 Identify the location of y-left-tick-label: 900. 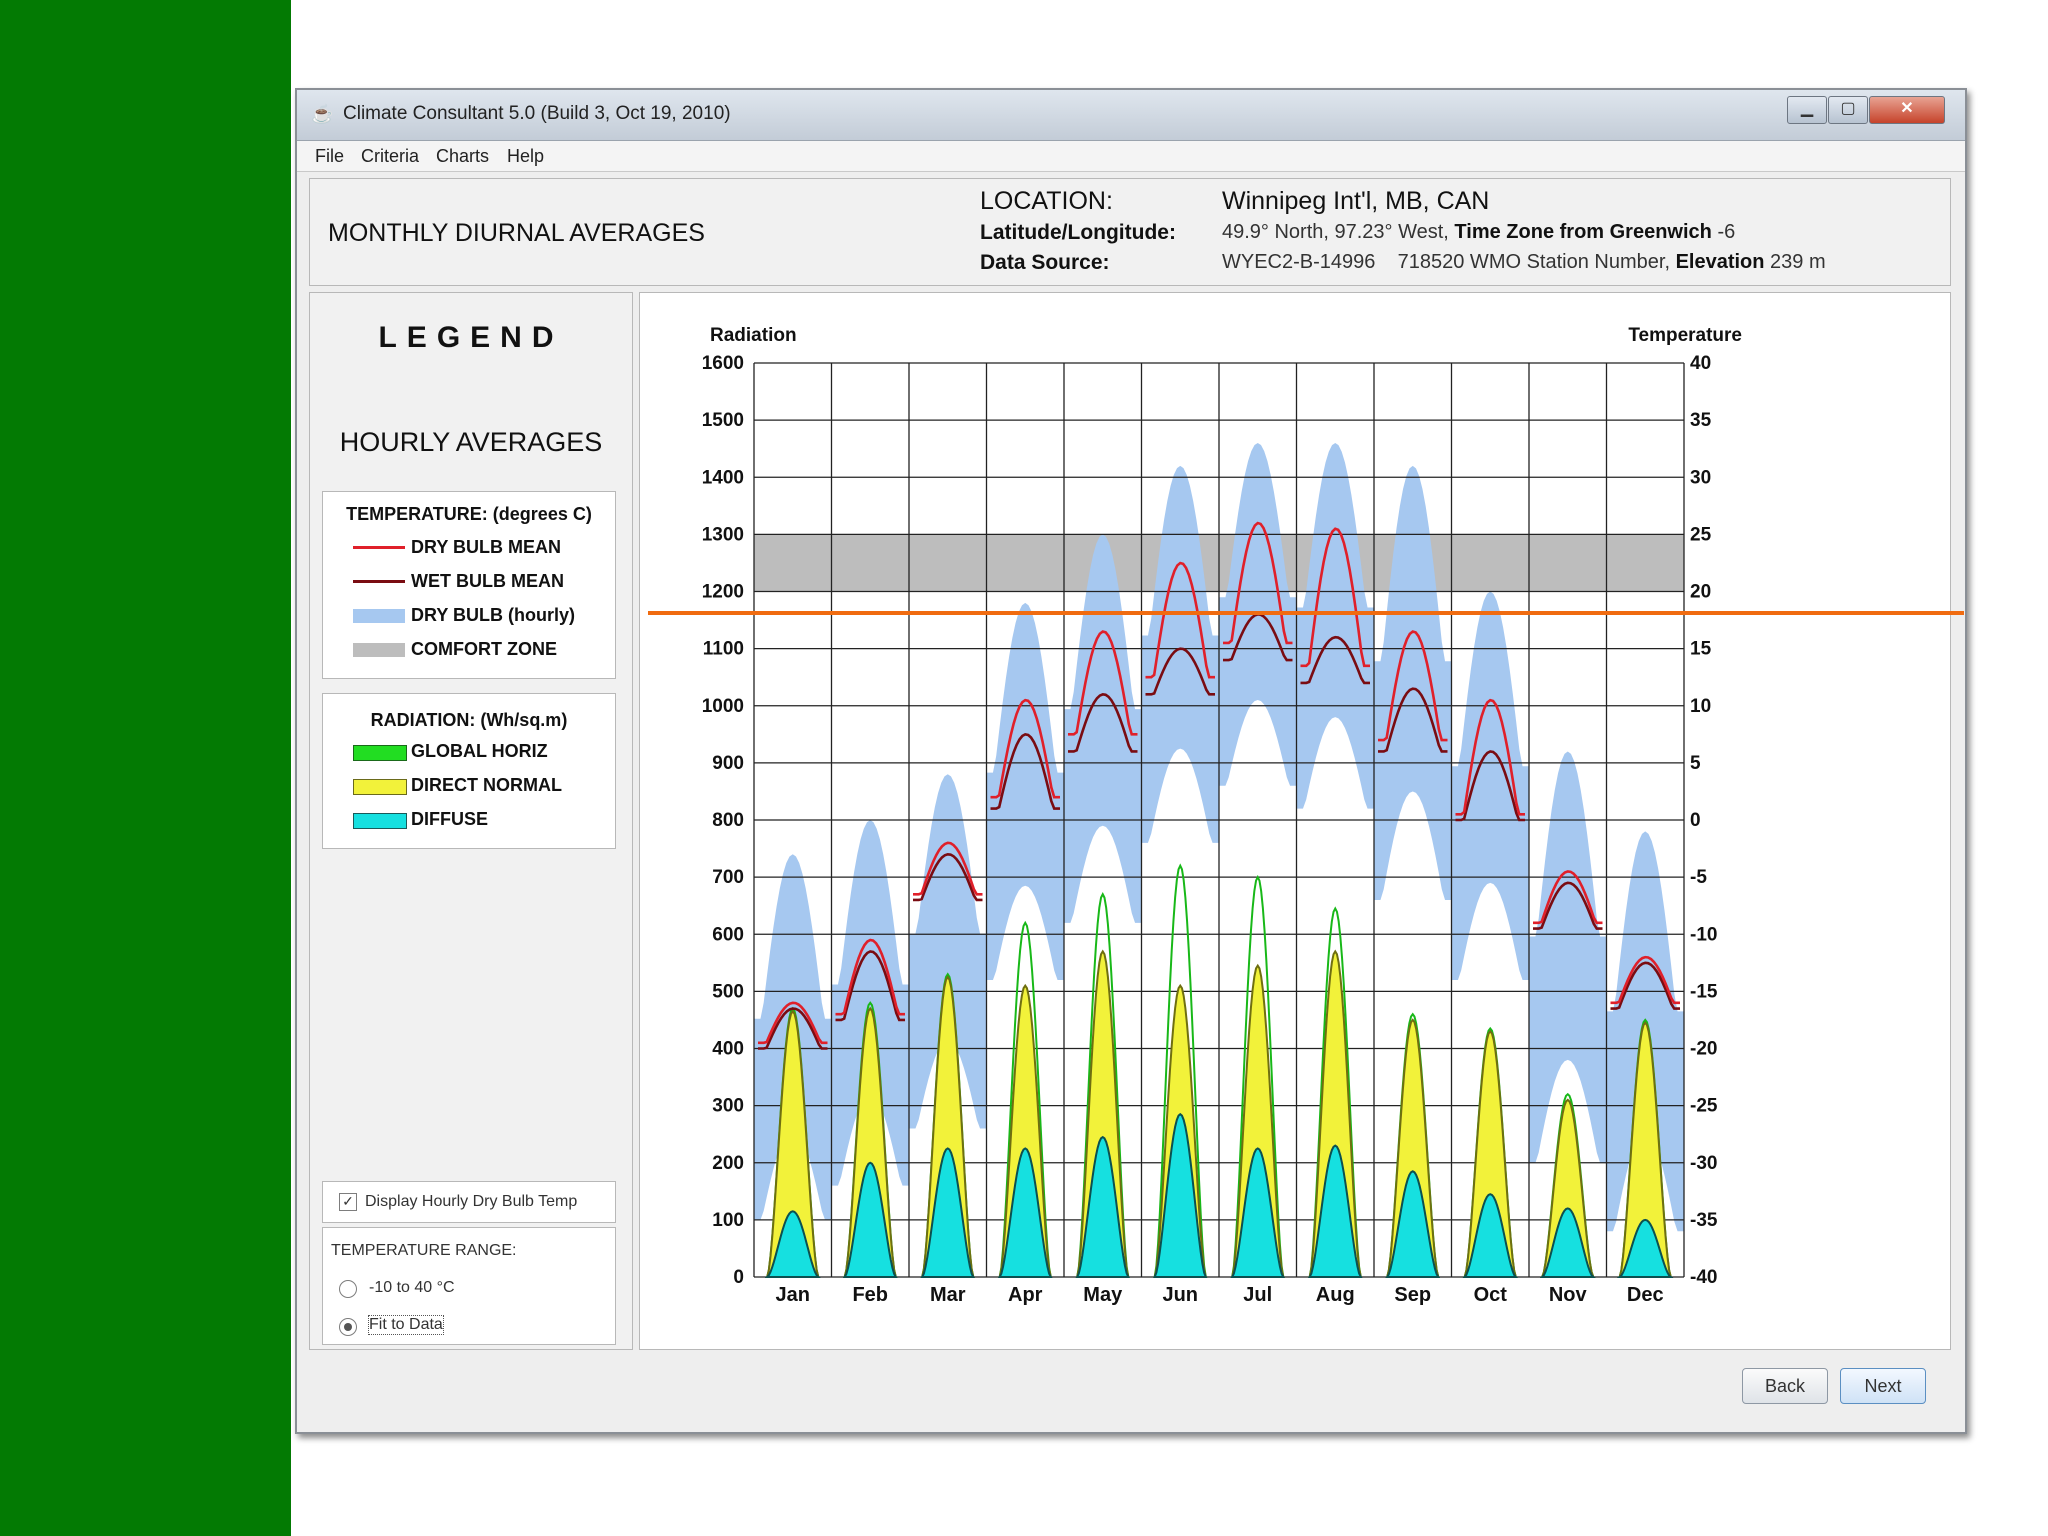
(728, 763).